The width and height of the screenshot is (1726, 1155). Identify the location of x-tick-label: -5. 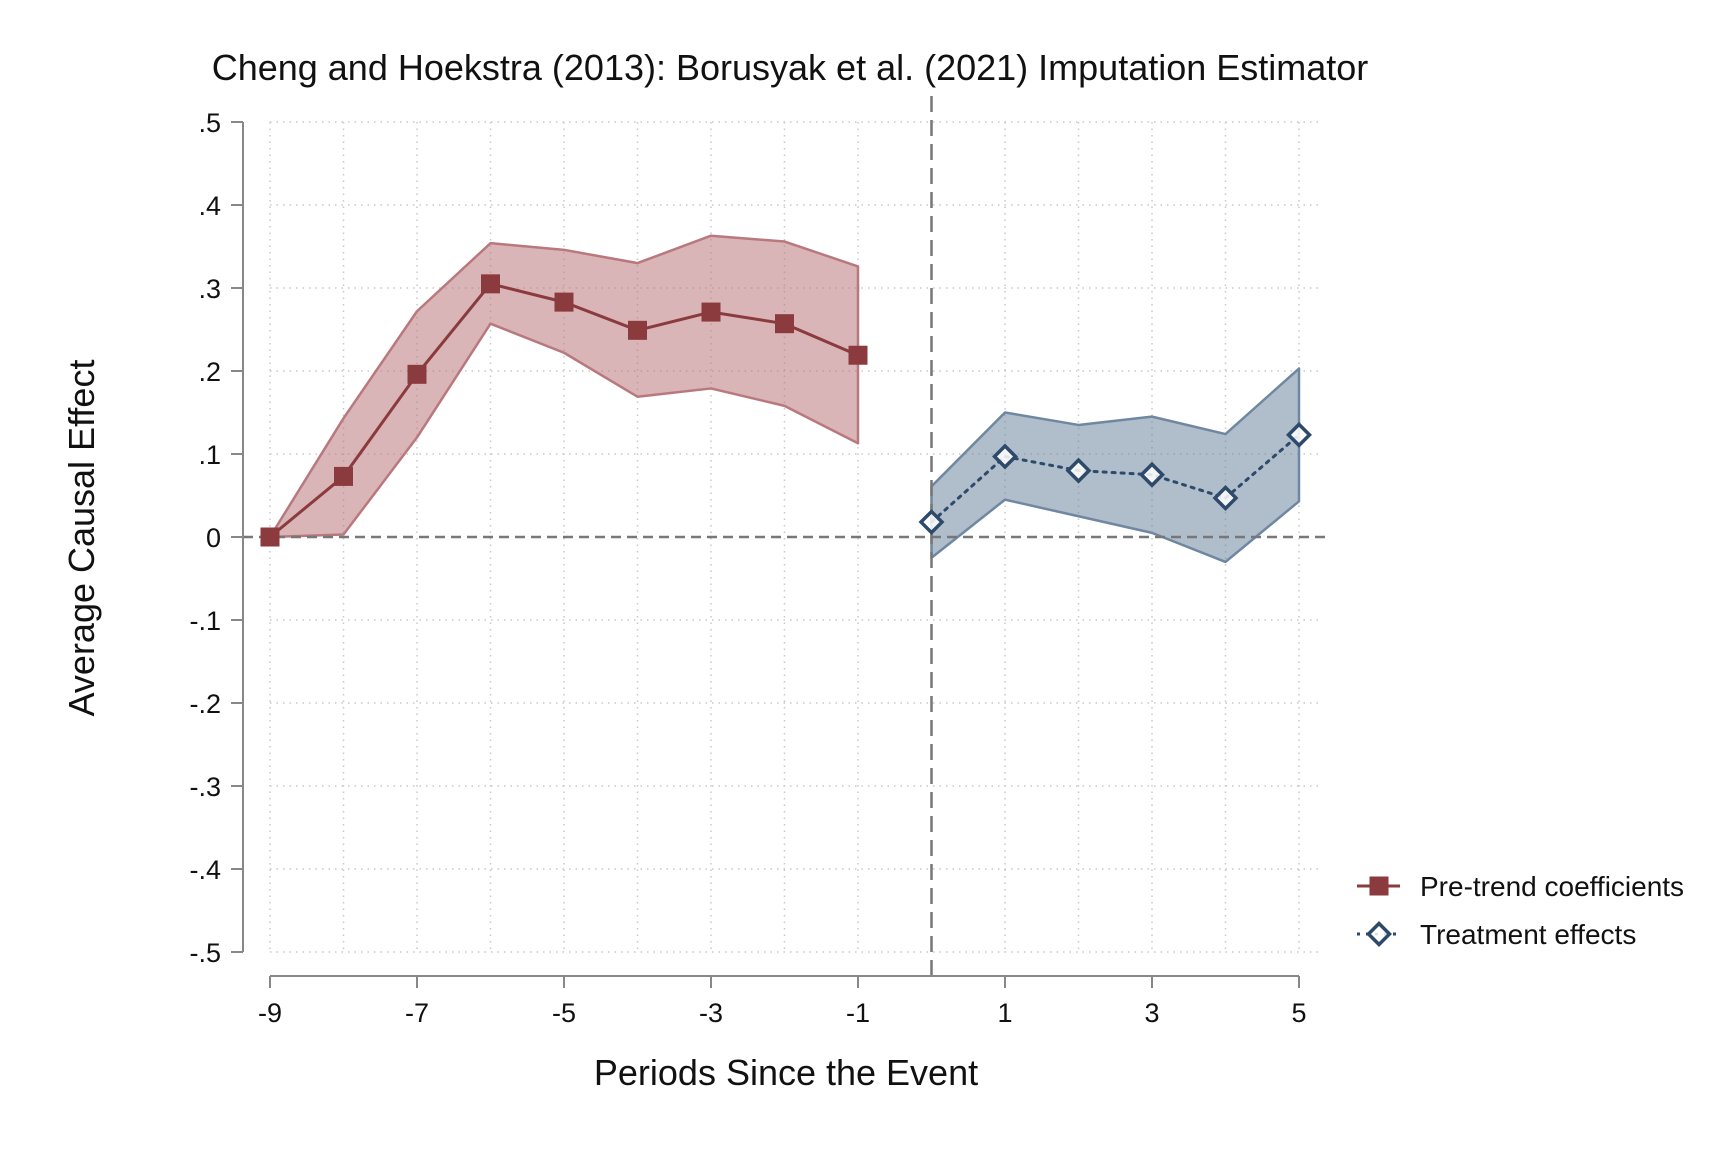
(564, 1013).